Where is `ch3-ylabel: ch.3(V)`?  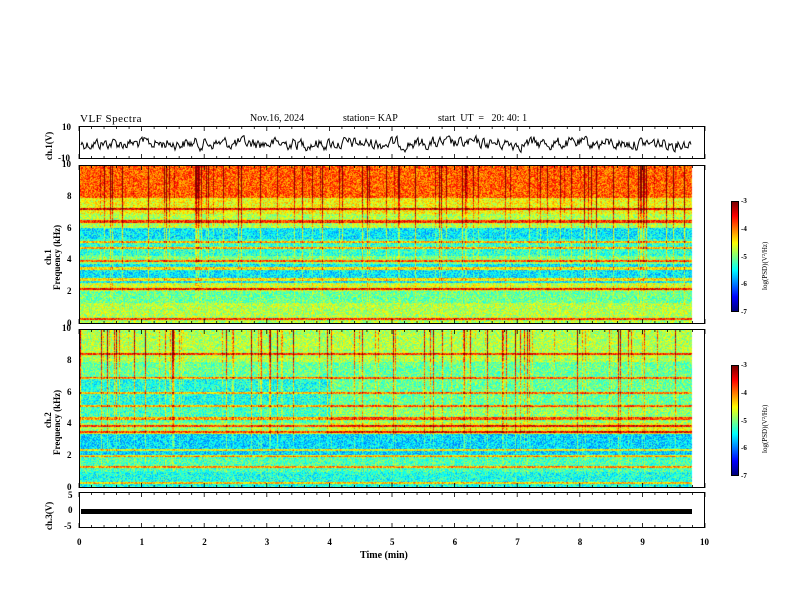
ch3-ylabel: ch.3(V) is located at coordinates (49, 515).